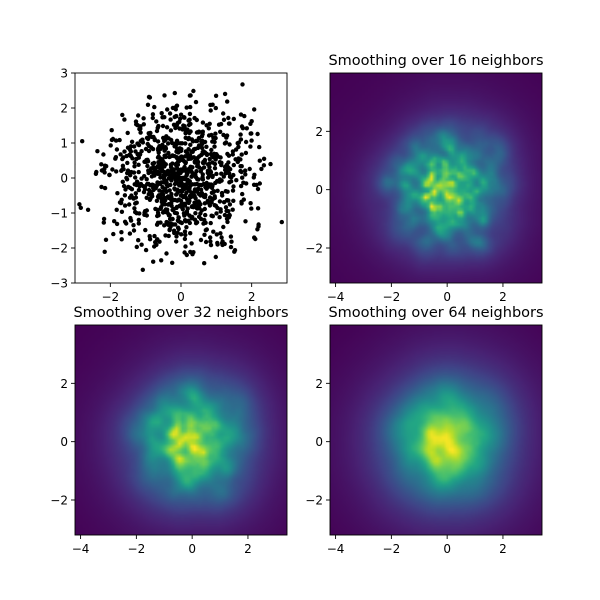  I want to click on y-tick-label: 0, so click(319, 442).